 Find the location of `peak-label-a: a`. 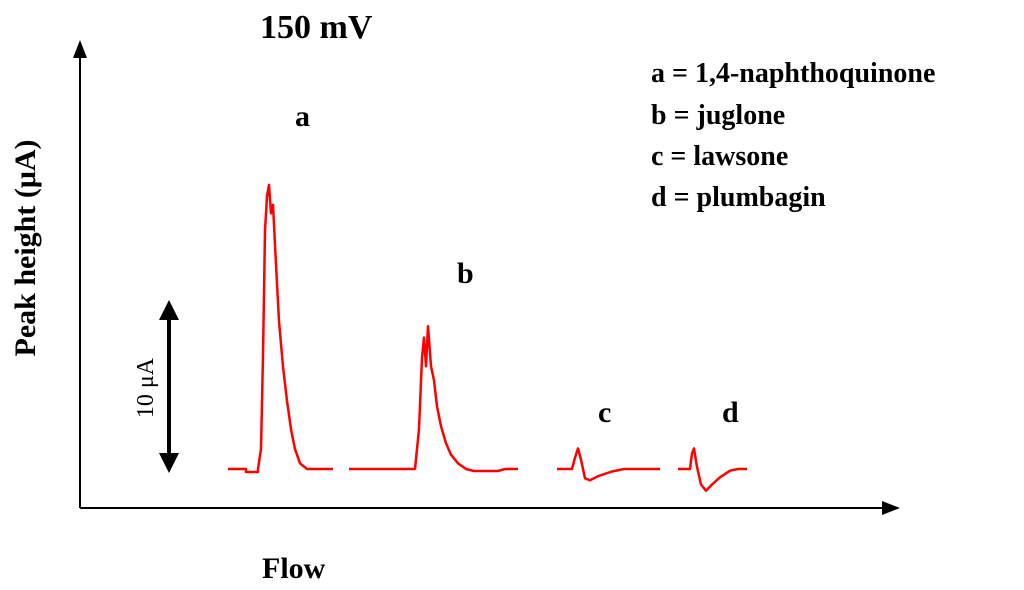

peak-label-a: a is located at coordinates (302, 116).